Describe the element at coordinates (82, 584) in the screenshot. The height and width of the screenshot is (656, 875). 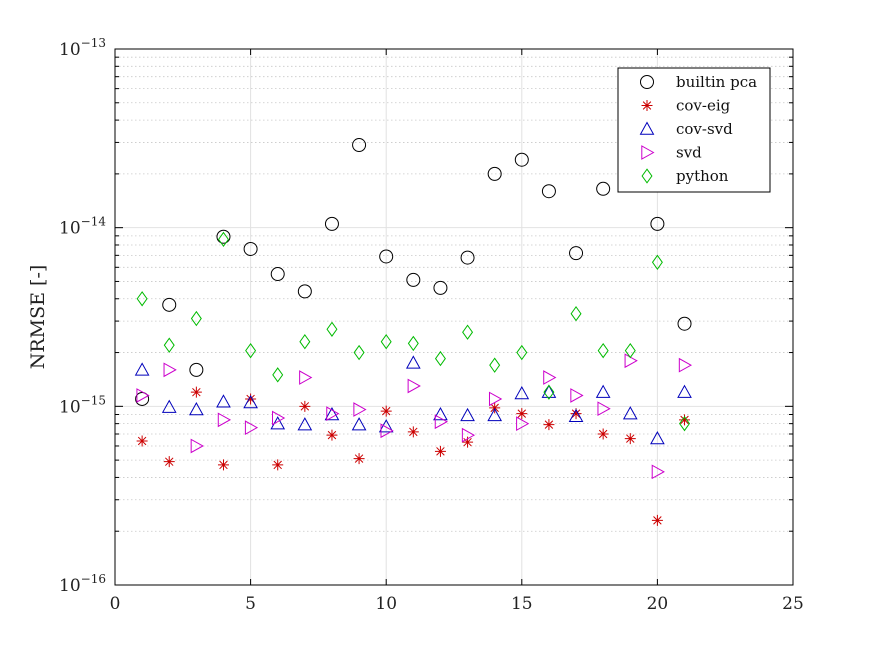
I see `y-tick-label: 10−16` at that location.